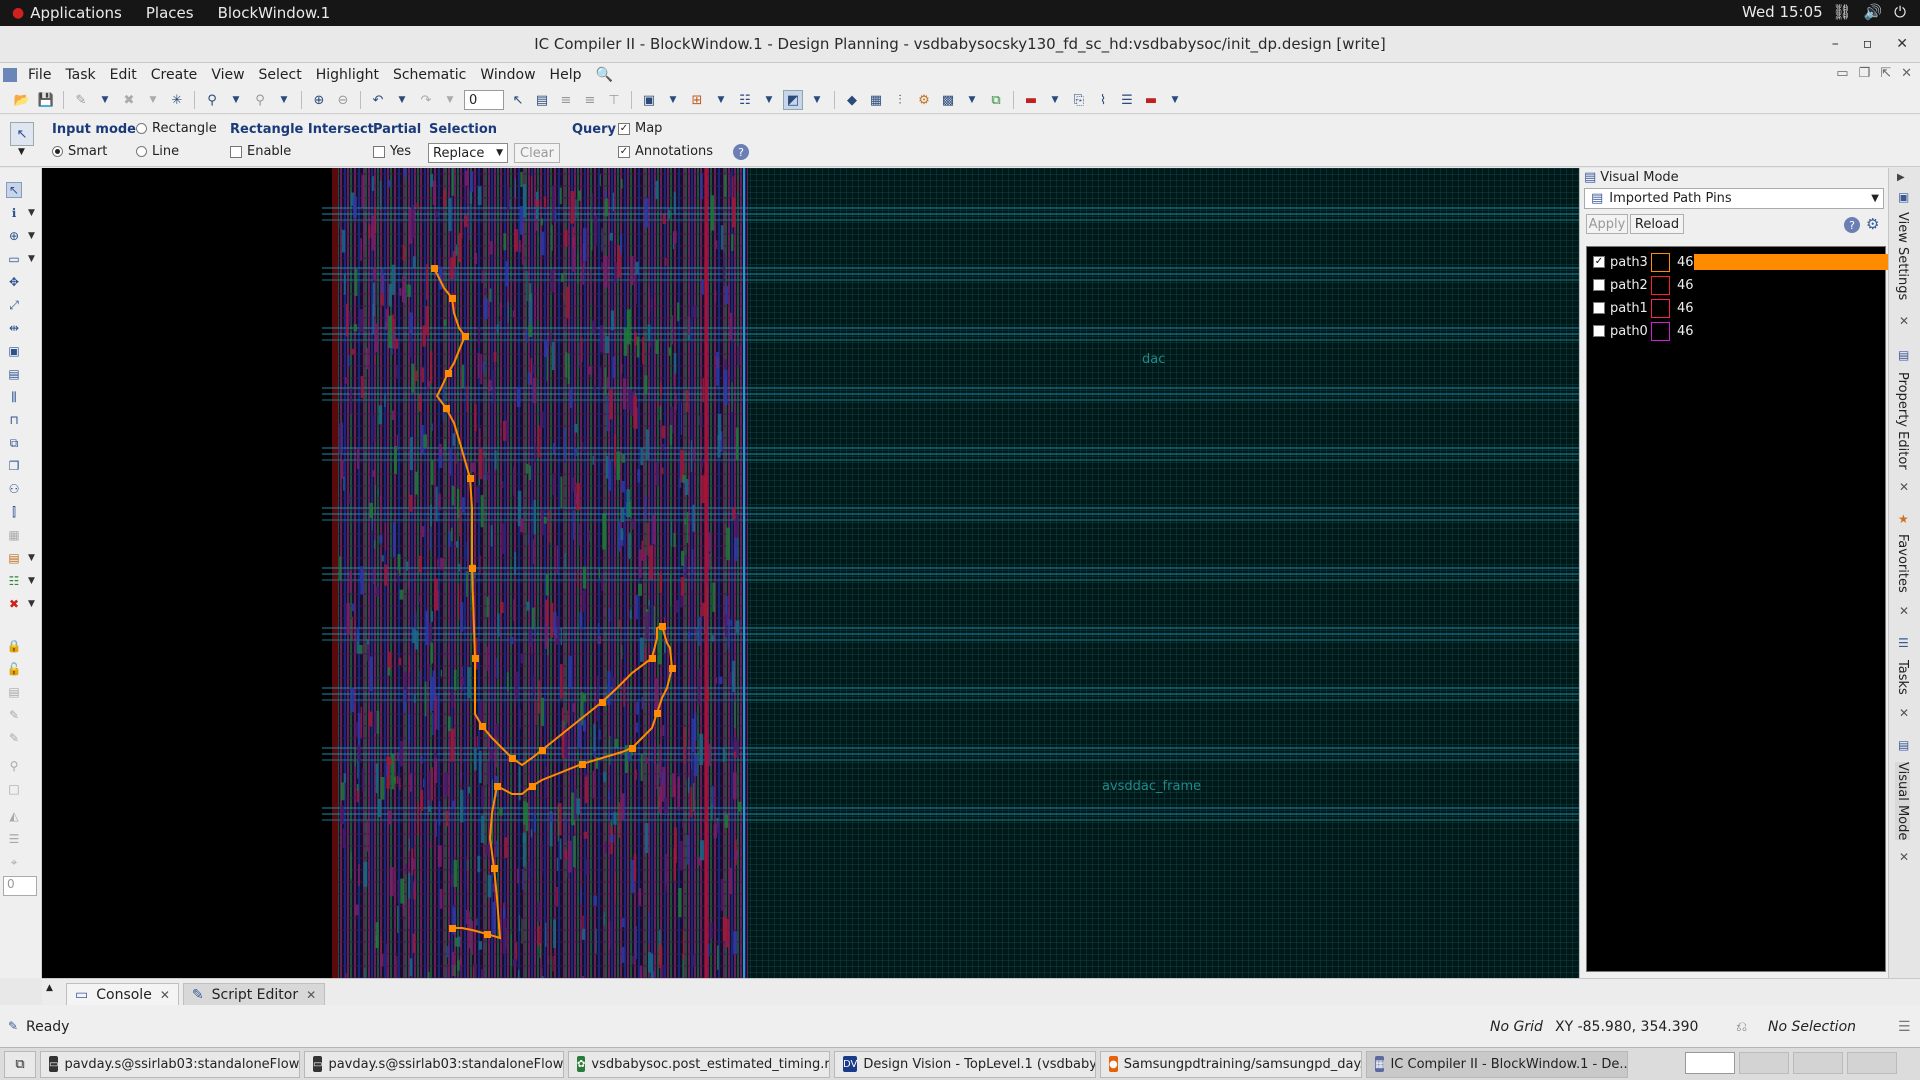  I want to click on unlock-icon: 🔓, so click(14, 669).